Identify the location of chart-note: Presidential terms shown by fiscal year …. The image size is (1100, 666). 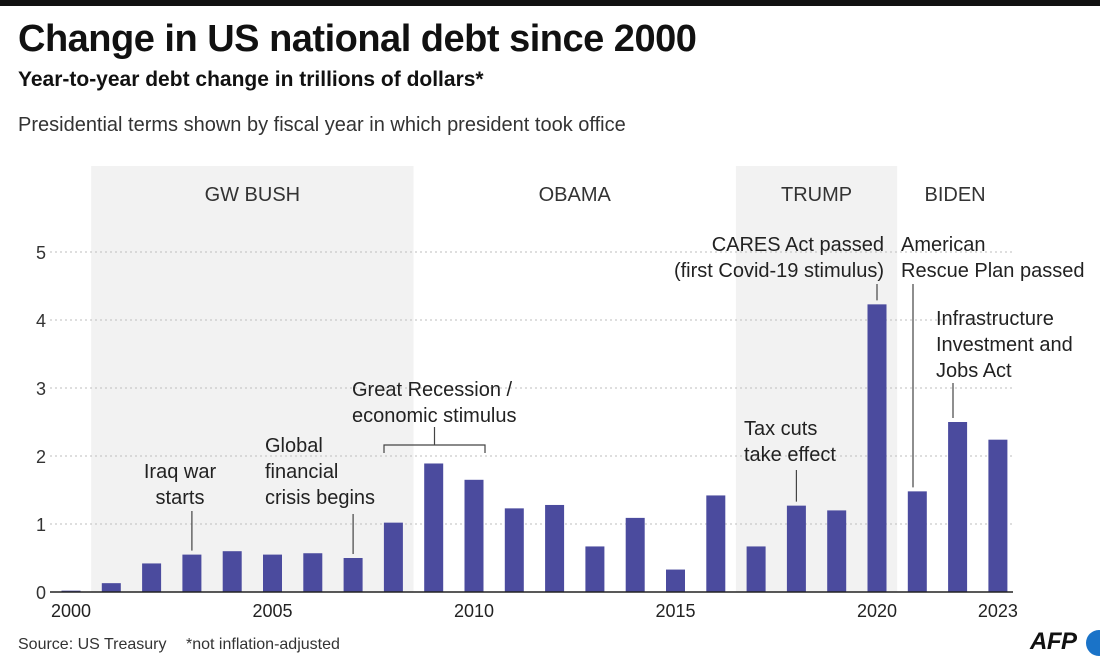
(322, 125).